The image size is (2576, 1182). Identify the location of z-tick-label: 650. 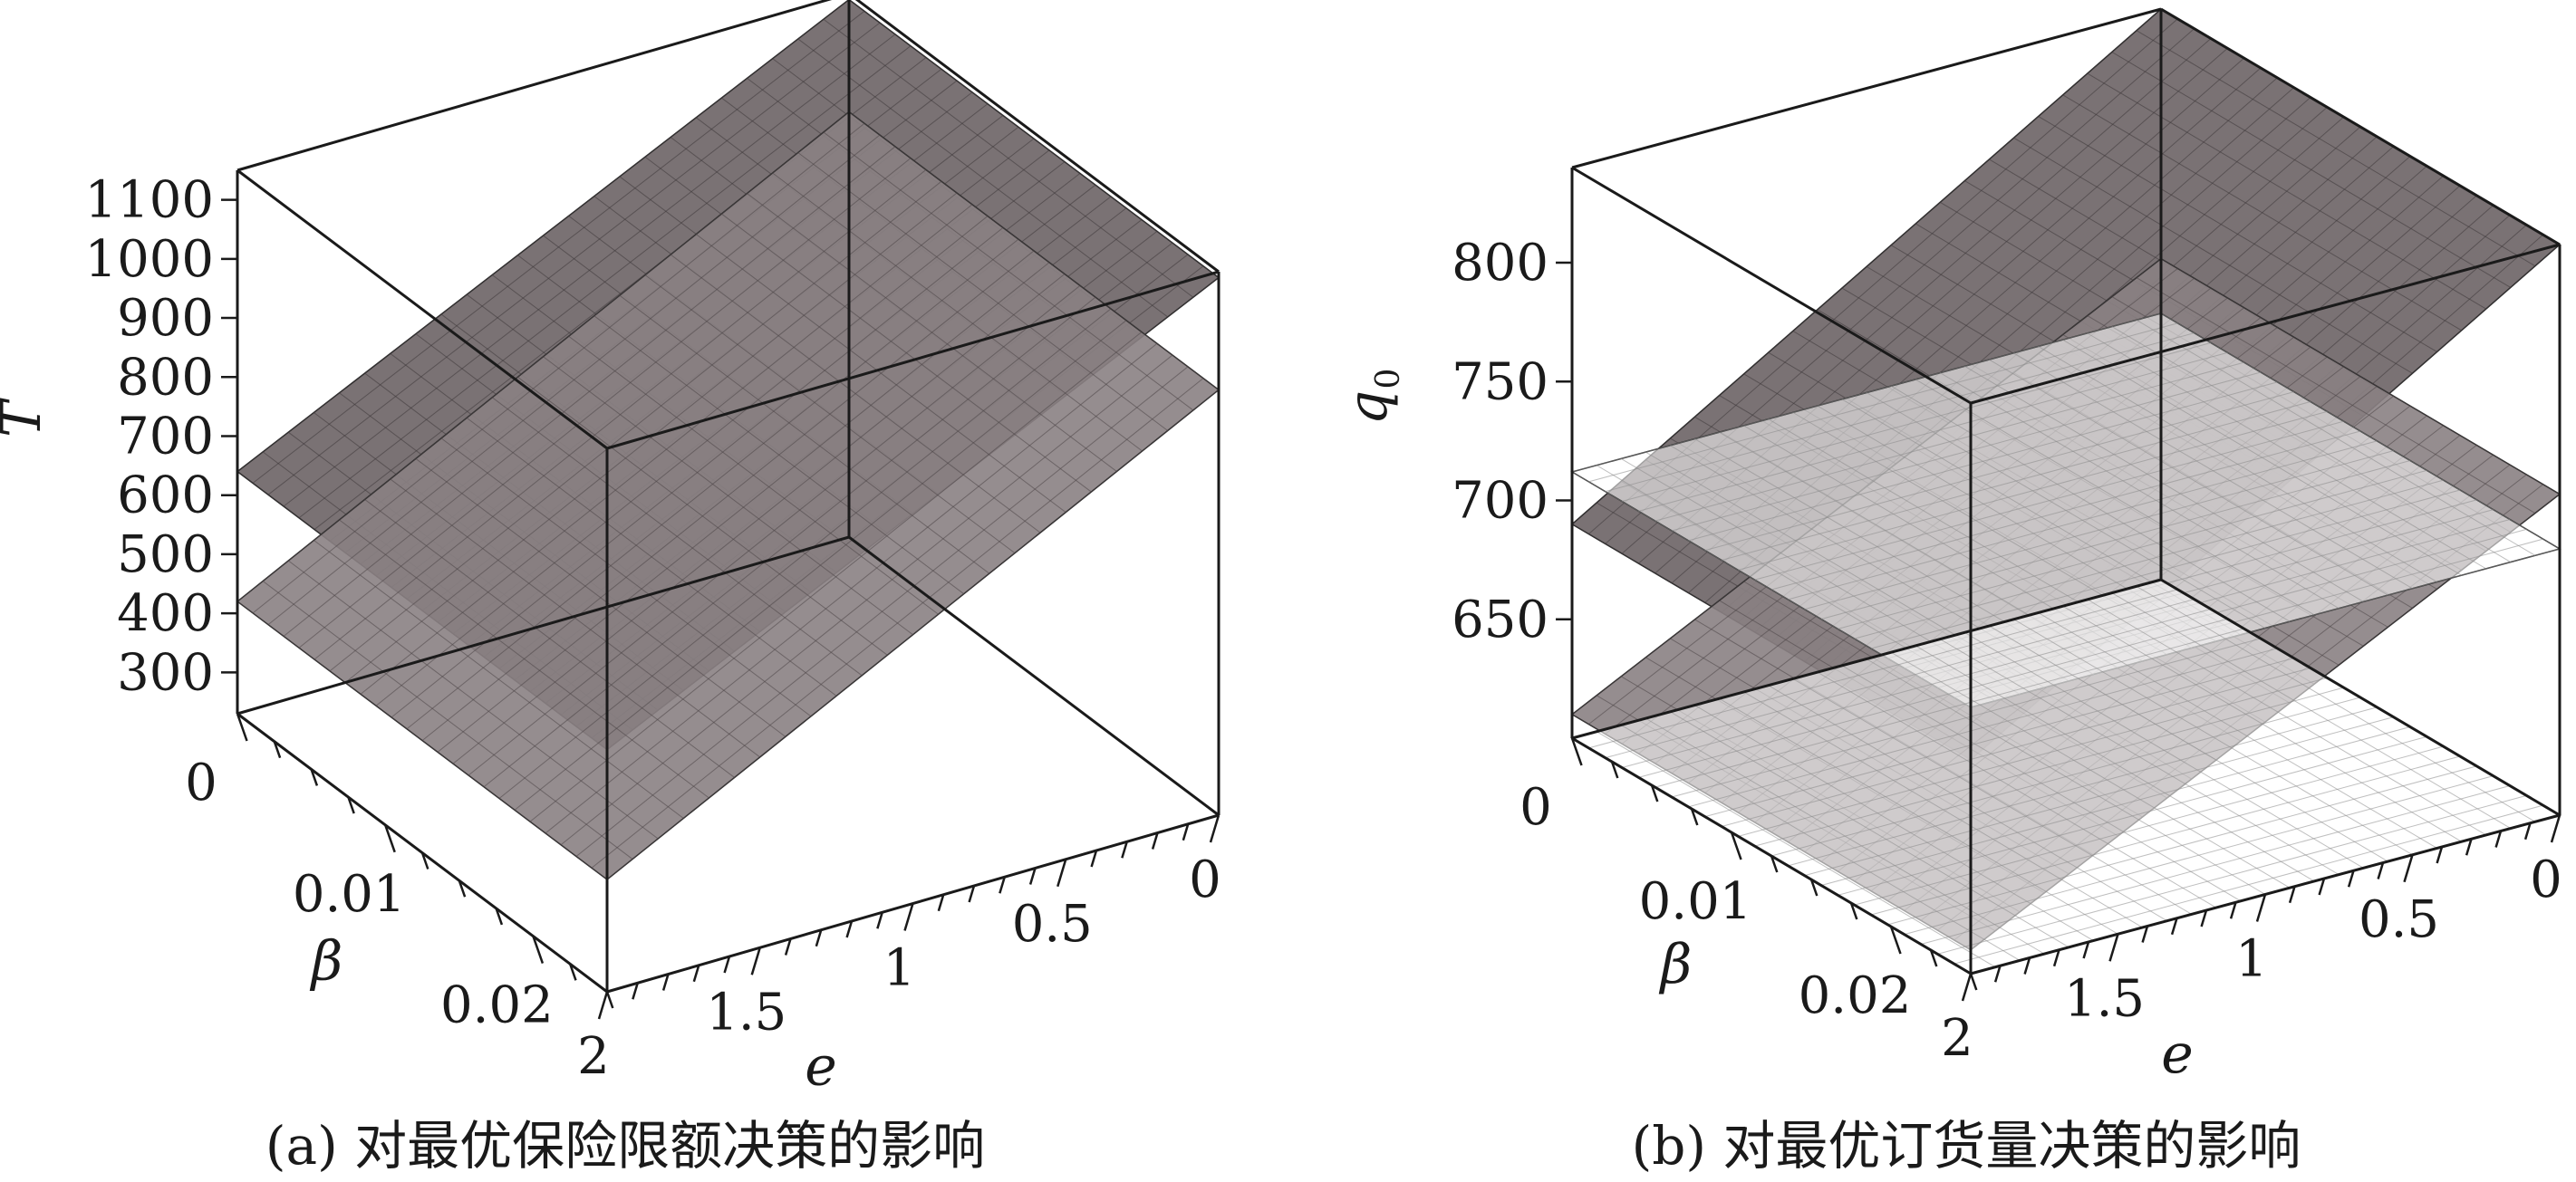
(1500, 620).